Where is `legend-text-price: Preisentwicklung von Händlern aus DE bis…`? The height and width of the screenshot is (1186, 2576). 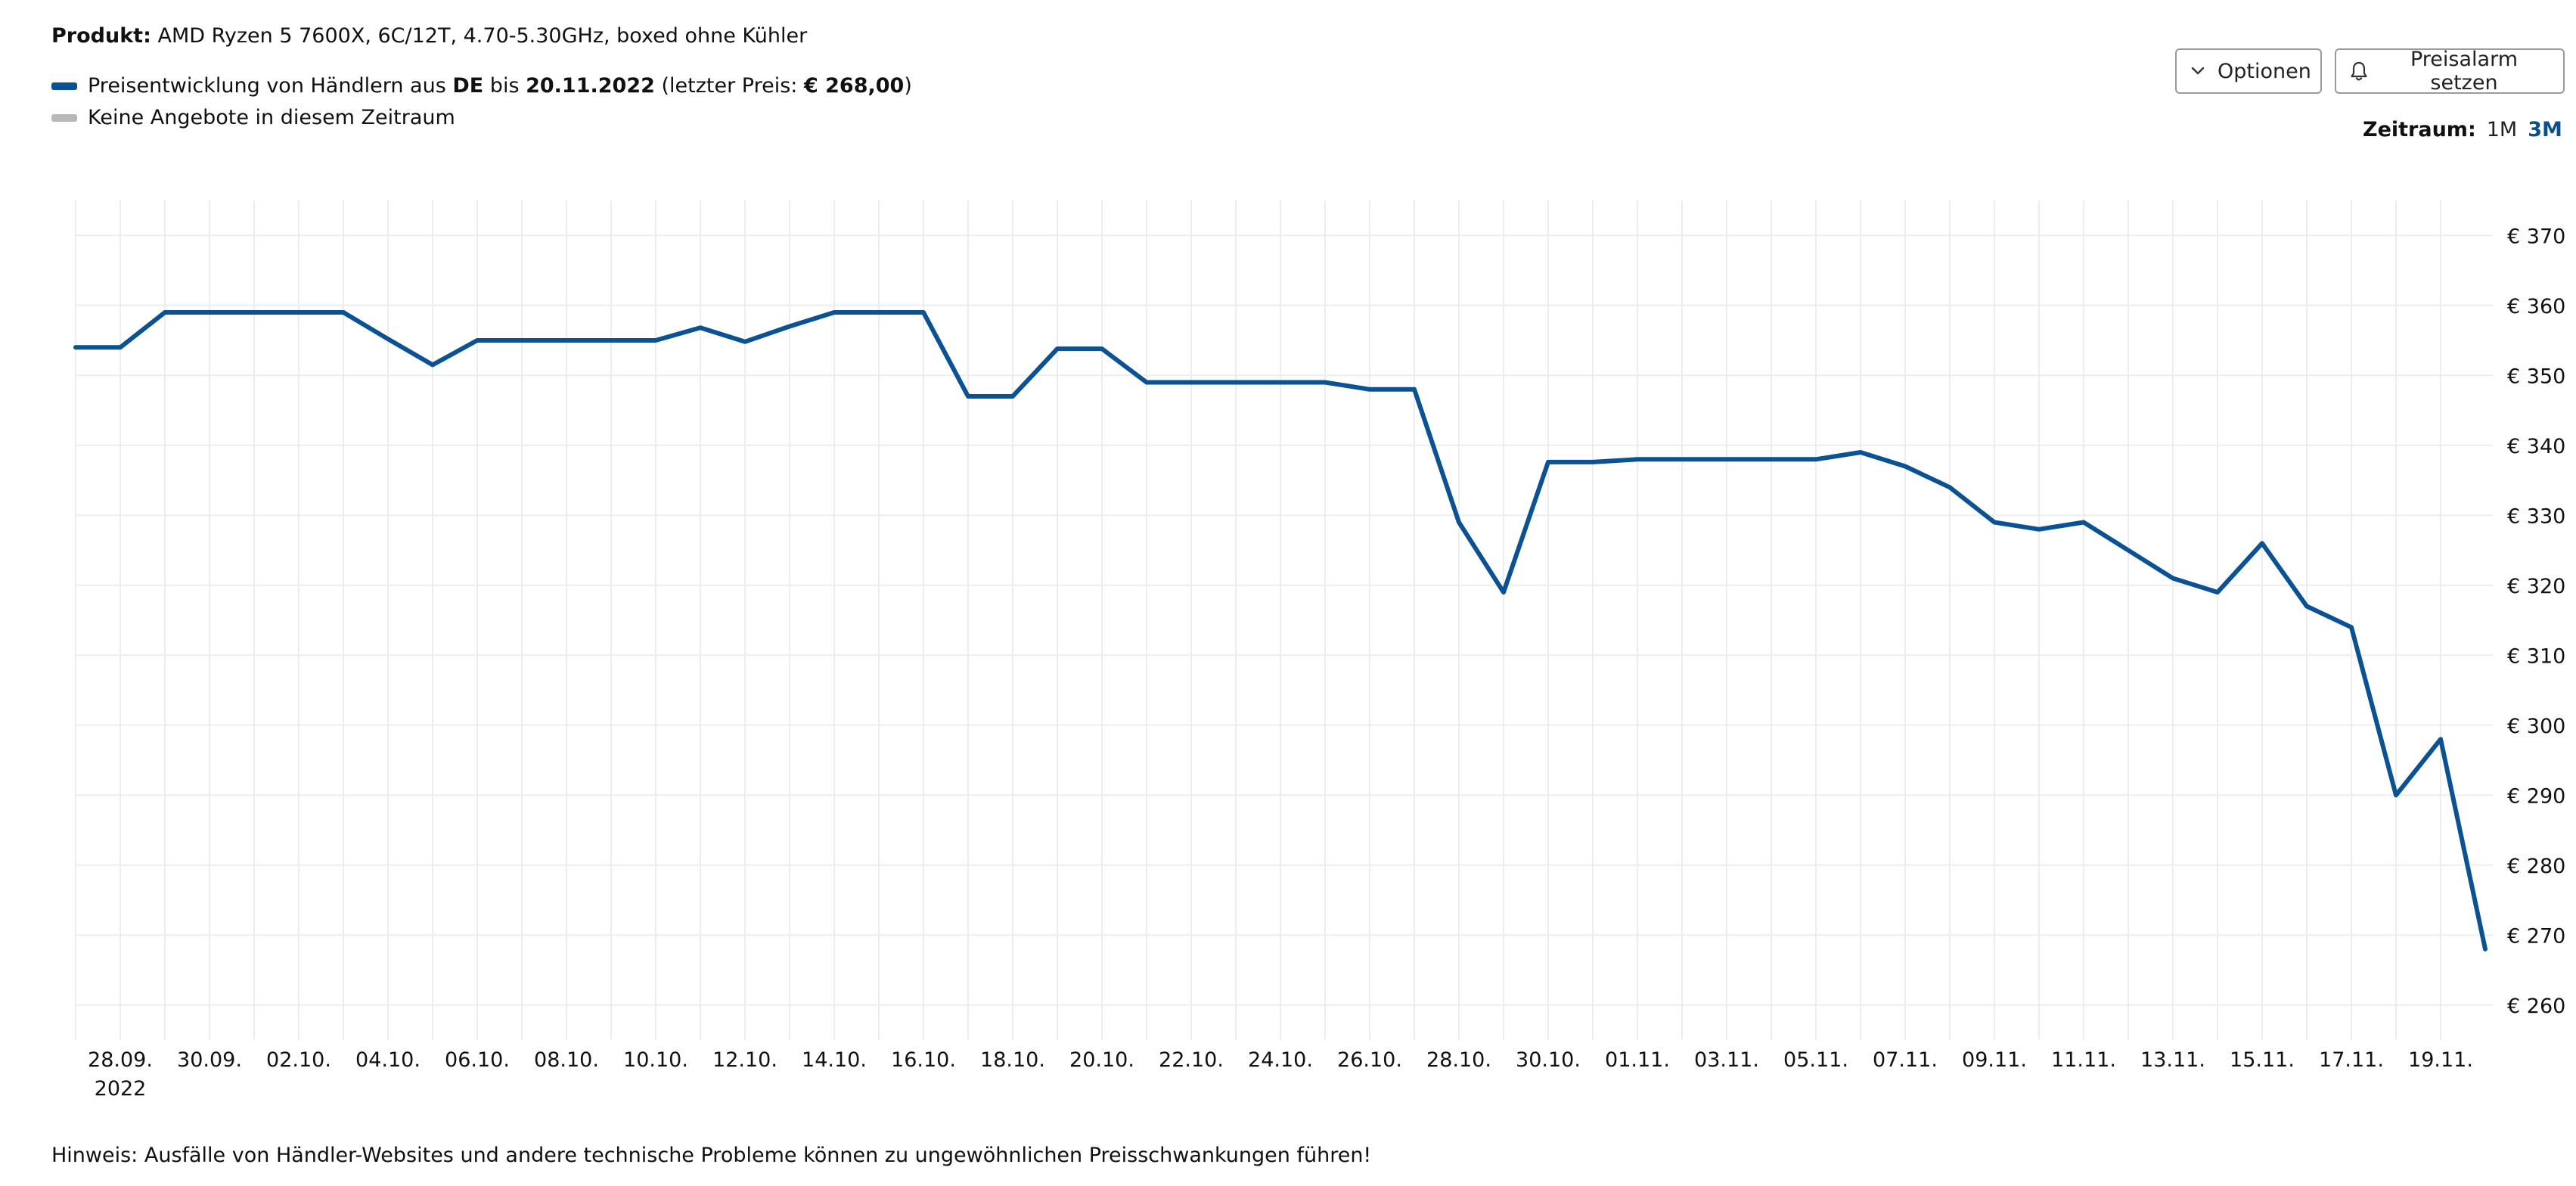 legend-text-price: Preisentwicklung von Händlern aus DE bis… is located at coordinates (500, 86).